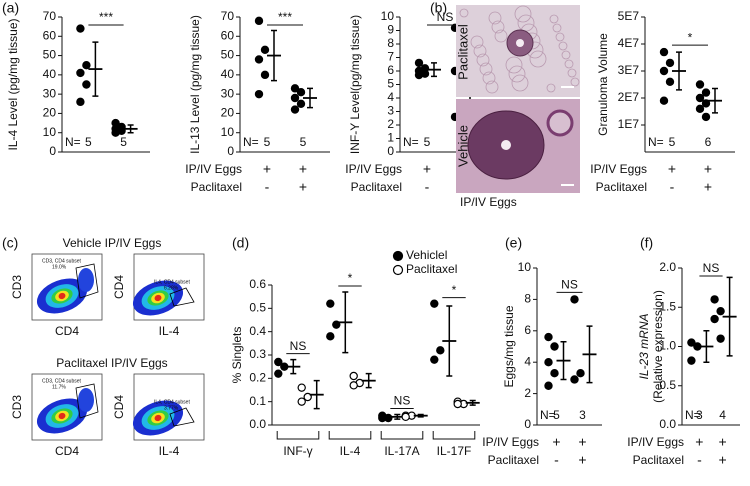 The width and height of the screenshot is (750, 486). What do you see at coordinates (390, 30) in the screenshot?
I see `y-tick-label: 9` at bounding box center [390, 30].